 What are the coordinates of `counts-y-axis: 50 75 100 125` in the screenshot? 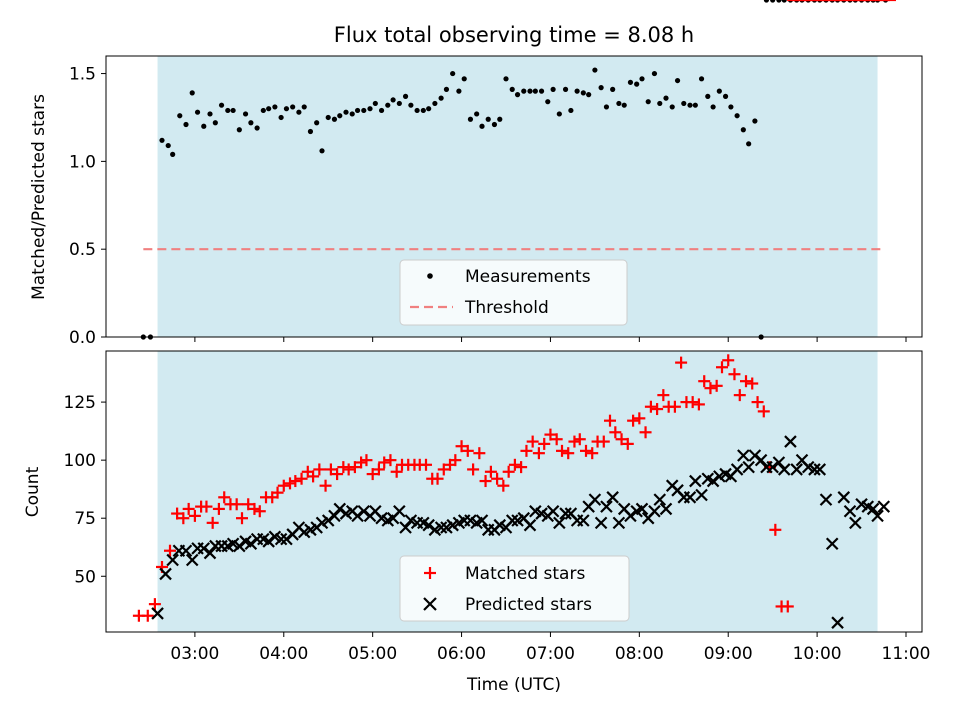 It's located at (85, 490).